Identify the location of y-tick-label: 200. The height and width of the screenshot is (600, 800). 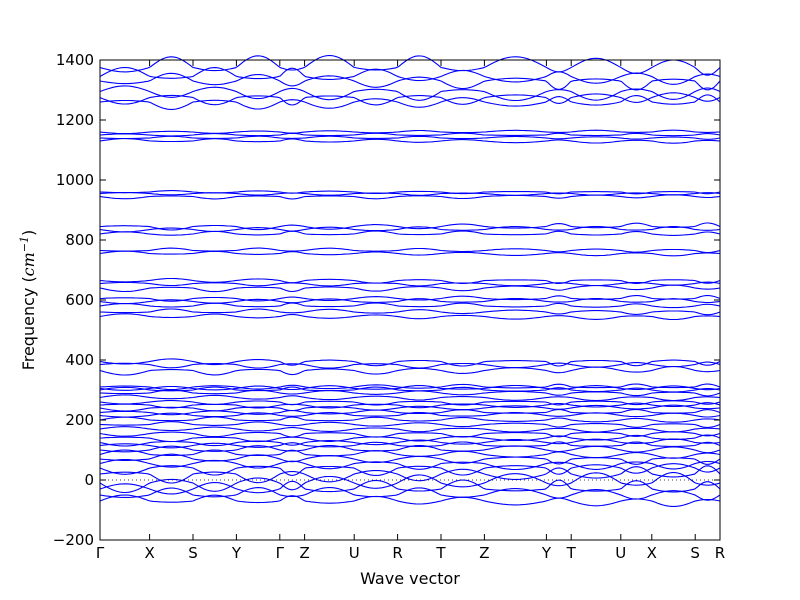
(79, 420).